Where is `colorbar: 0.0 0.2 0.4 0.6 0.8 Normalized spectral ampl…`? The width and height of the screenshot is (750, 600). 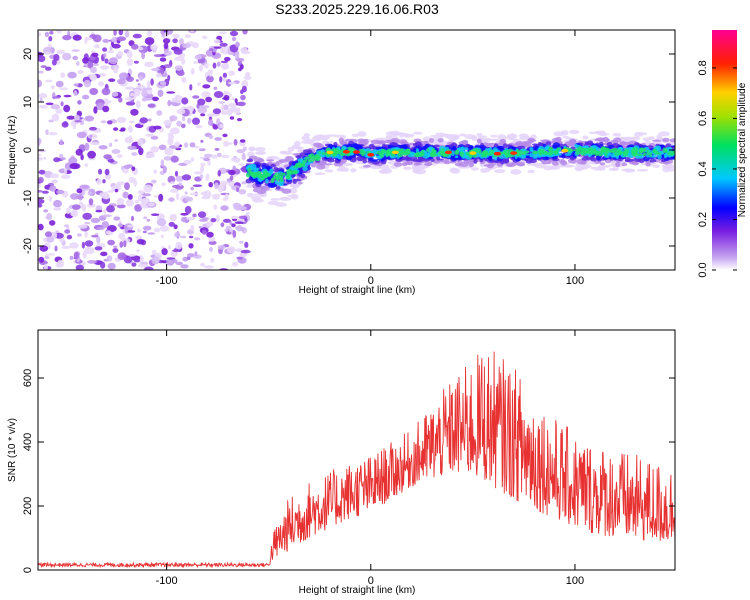
colorbar: 0.0 0.2 0.4 0.6 0.8 Normalized spectral ampl… is located at coordinates (722, 154).